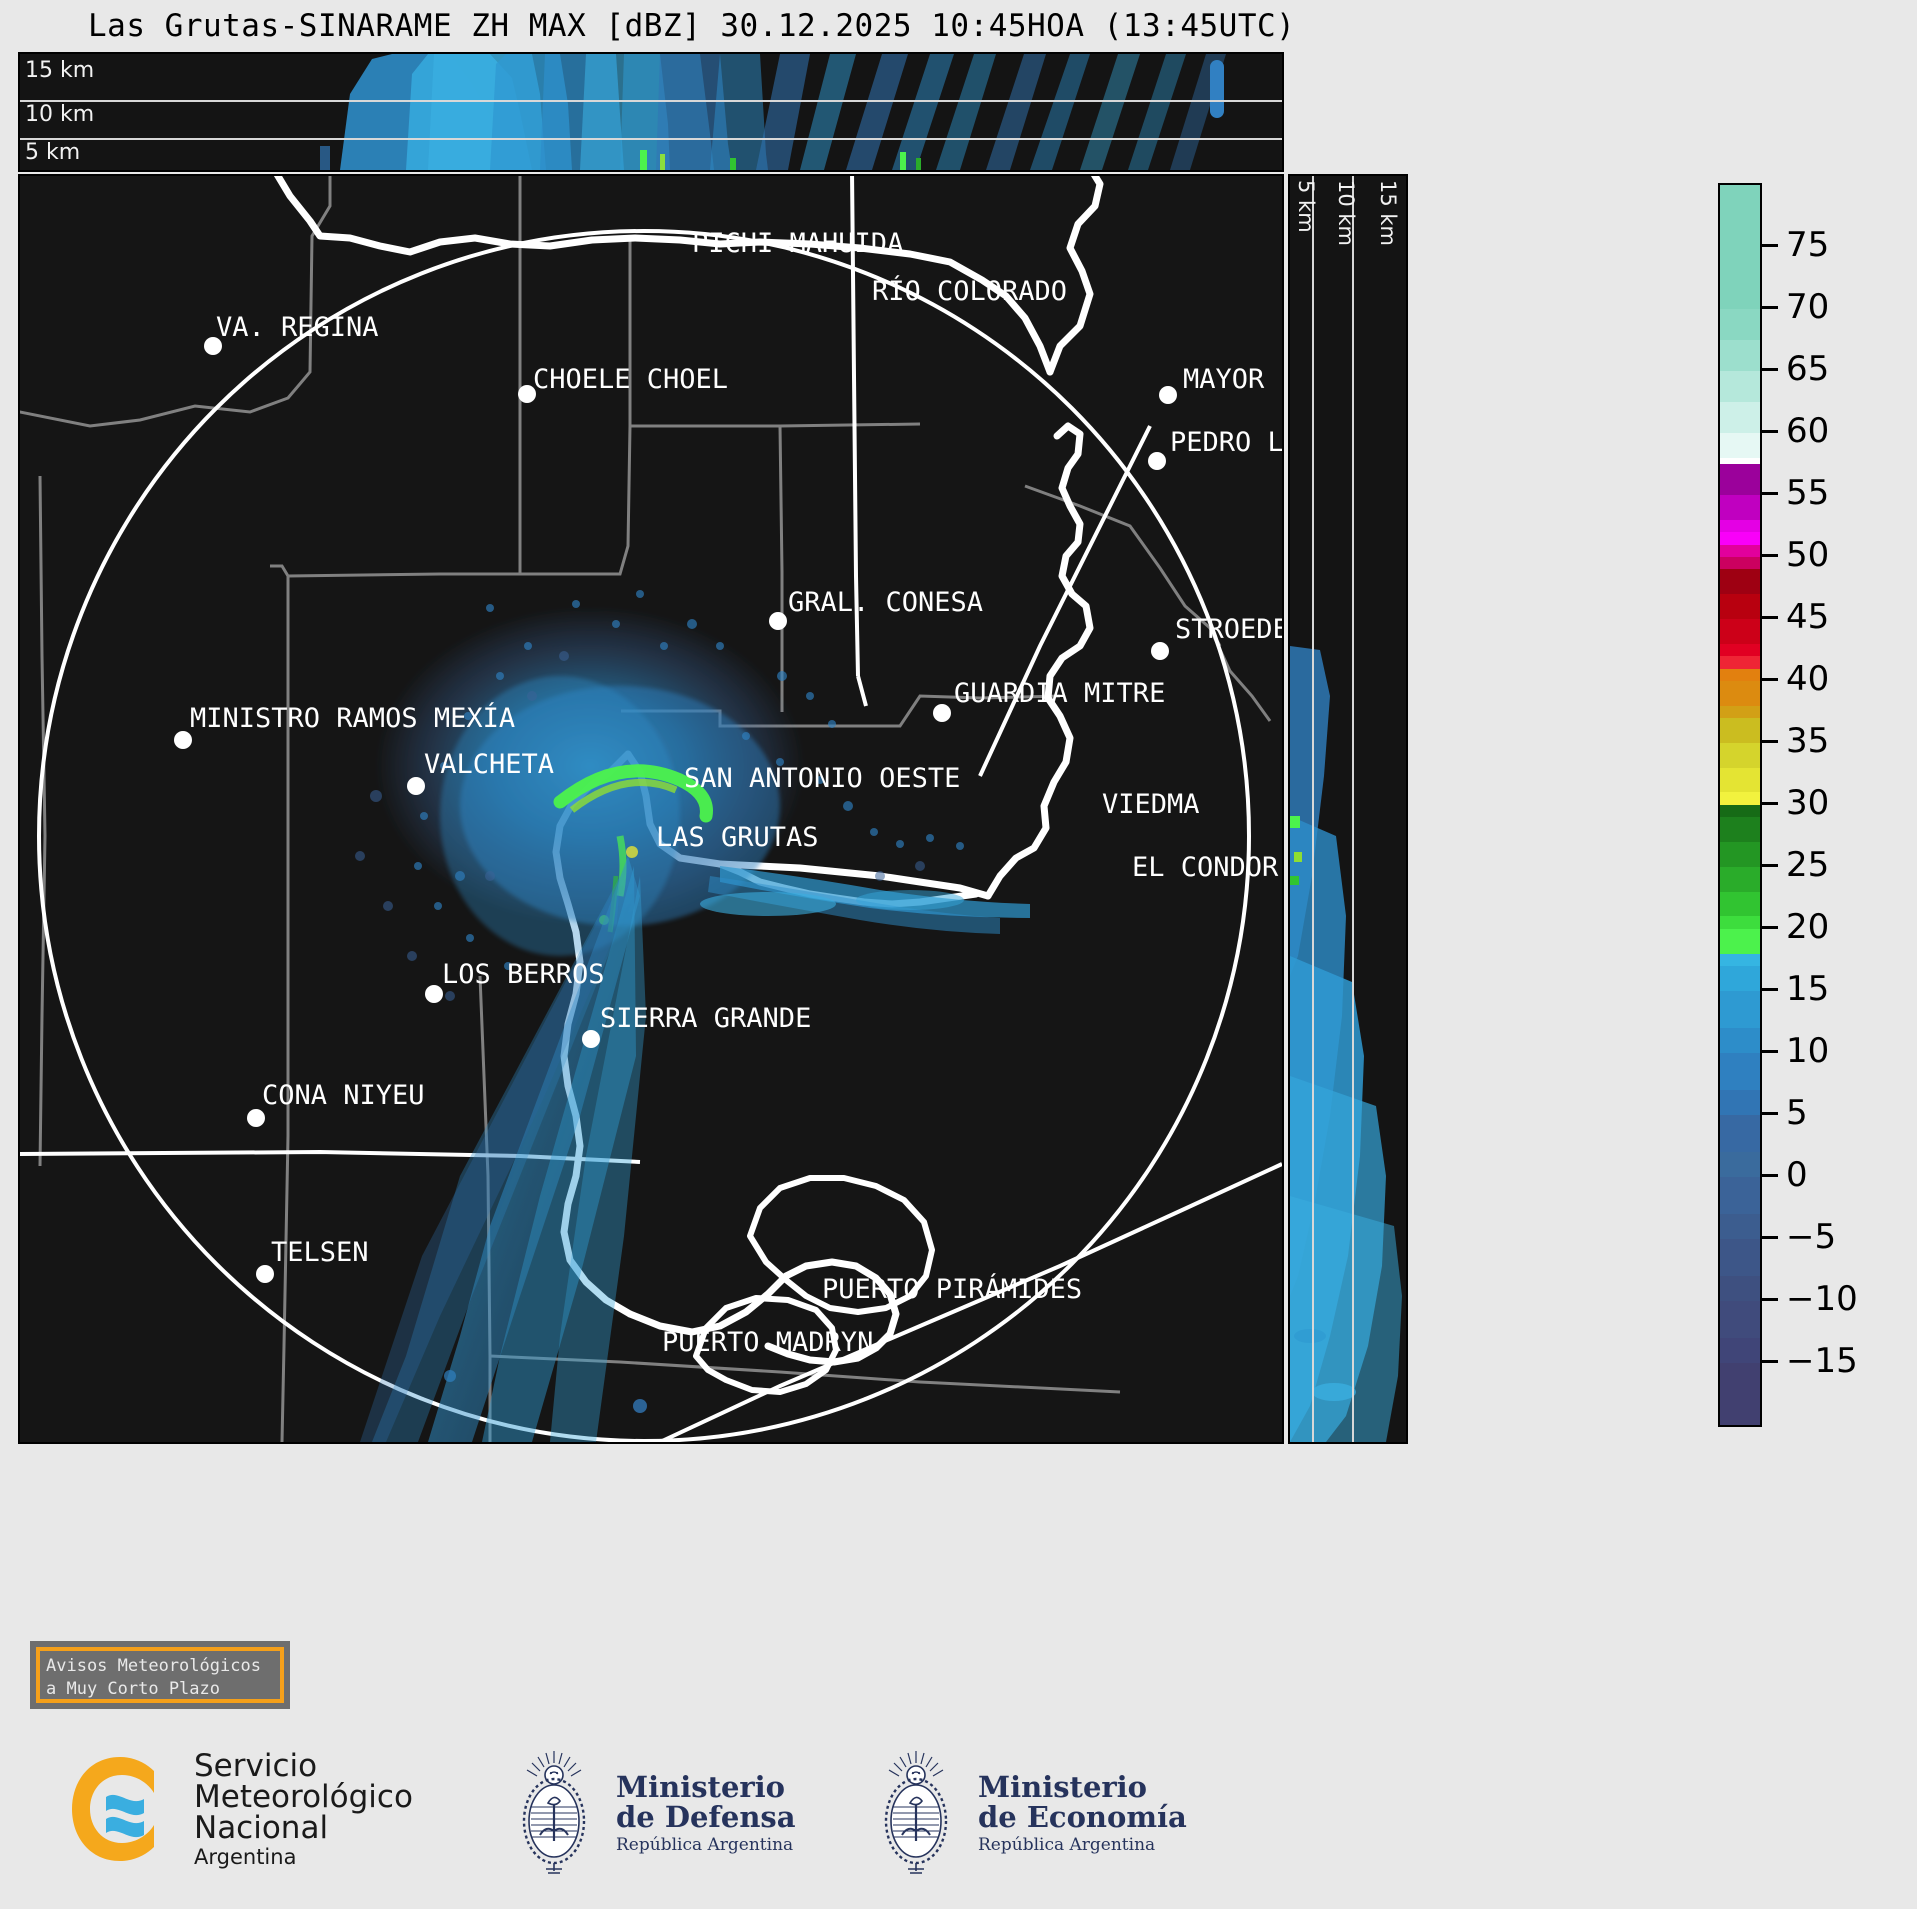 The height and width of the screenshot is (1909, 1917). I want to click on city-label: VIEDMA, so click(1151, 804).